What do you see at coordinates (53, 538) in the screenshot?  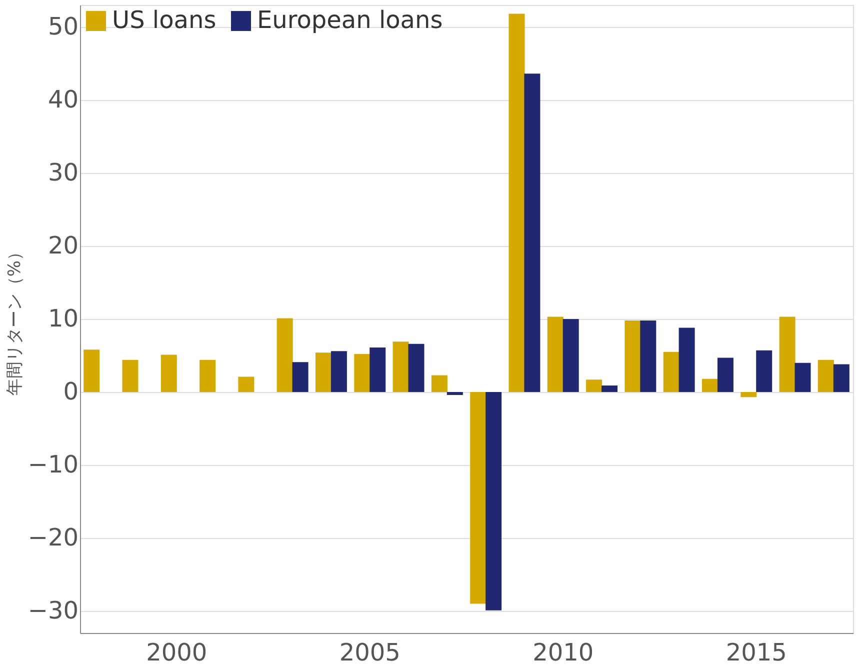 I see `y-tick-label: −20` at bounding box center [53, 538].